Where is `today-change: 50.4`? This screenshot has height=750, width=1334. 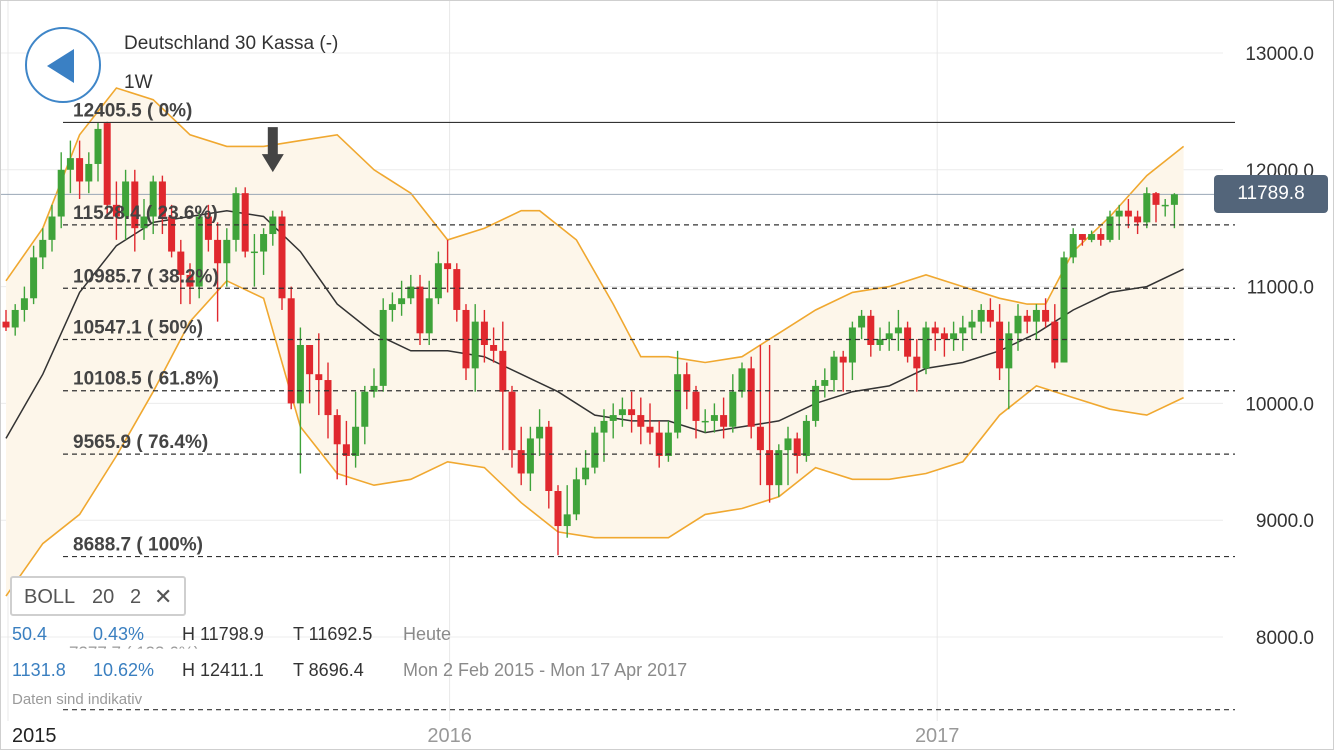
today-change: 50.4 is located at coordinates (30, 634).